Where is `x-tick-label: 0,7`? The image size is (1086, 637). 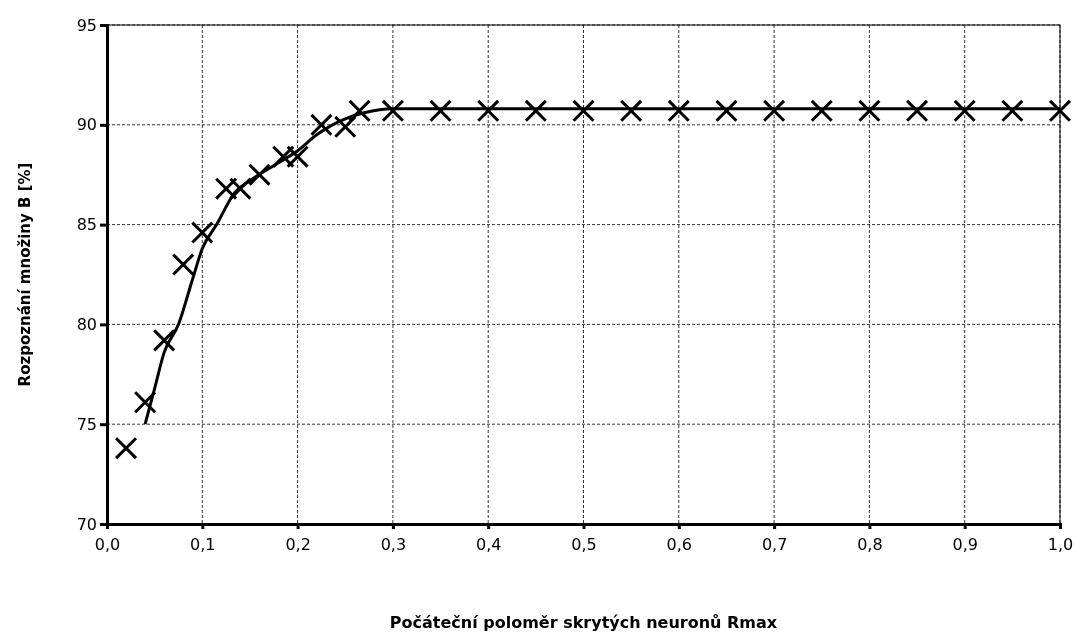
x-tick-label: 0,7 is located at coordinates (774, 544).